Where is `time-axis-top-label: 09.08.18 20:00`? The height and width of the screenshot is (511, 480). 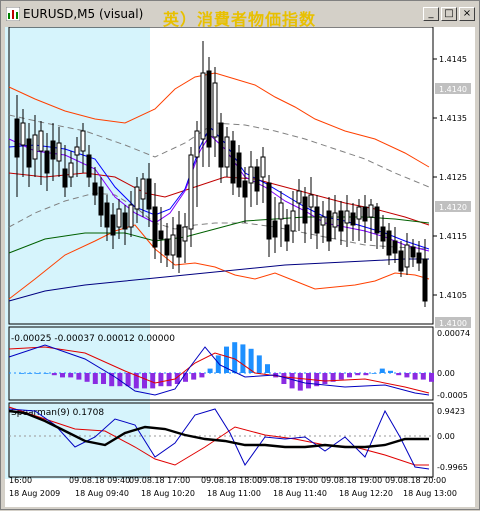
time-axis-top-label: 09.08.18 20:00 is located at coordinates (415, 480).